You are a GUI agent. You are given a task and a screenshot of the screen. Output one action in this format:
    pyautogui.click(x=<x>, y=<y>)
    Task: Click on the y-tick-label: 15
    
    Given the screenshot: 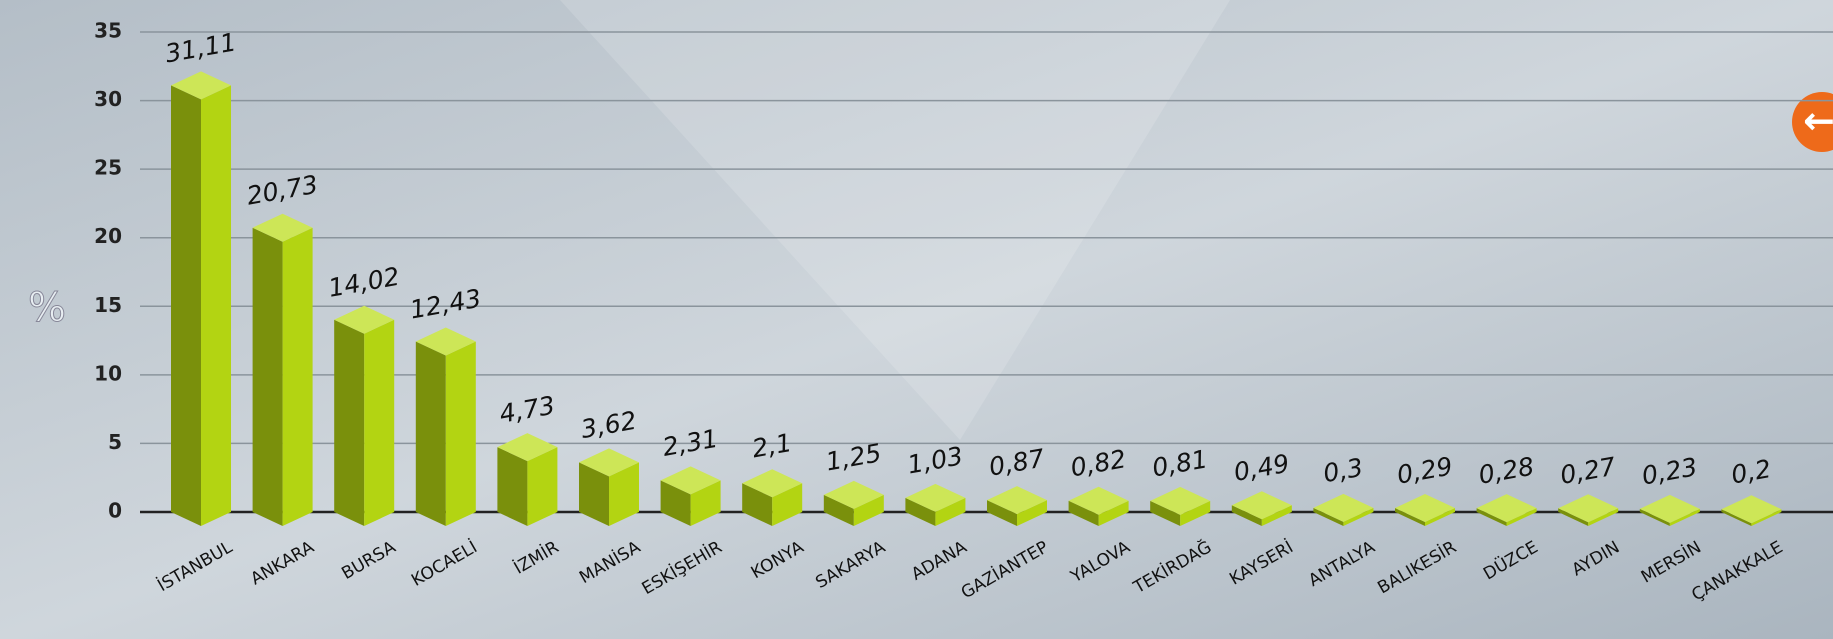 What is the action you would take?
    pyautogui.click(x=108, y=305)
    